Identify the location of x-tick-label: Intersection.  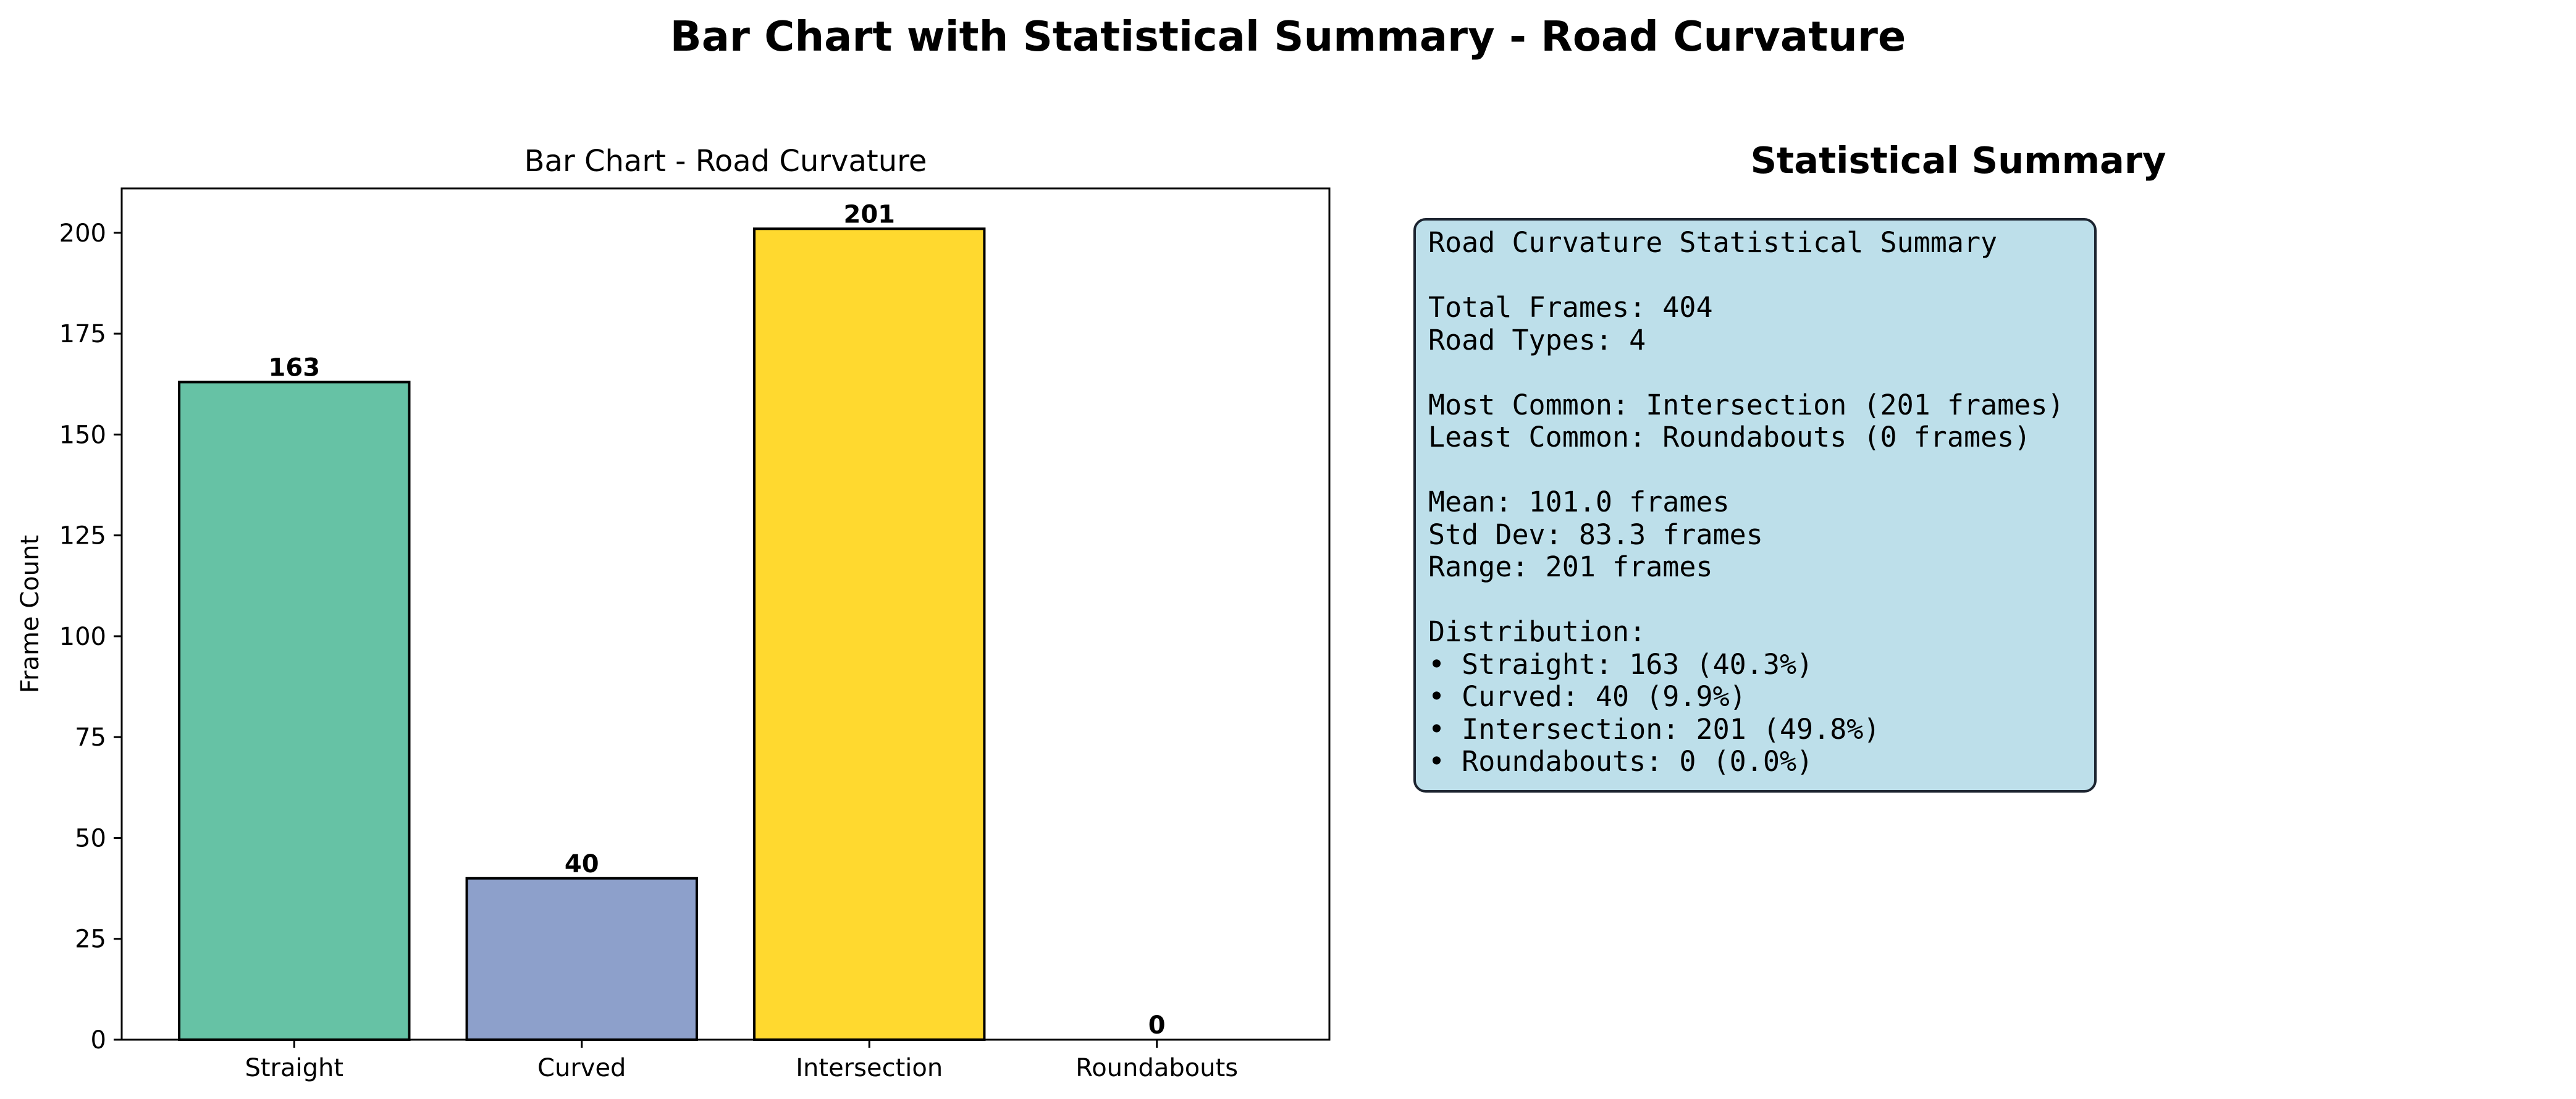
(869, 1068).